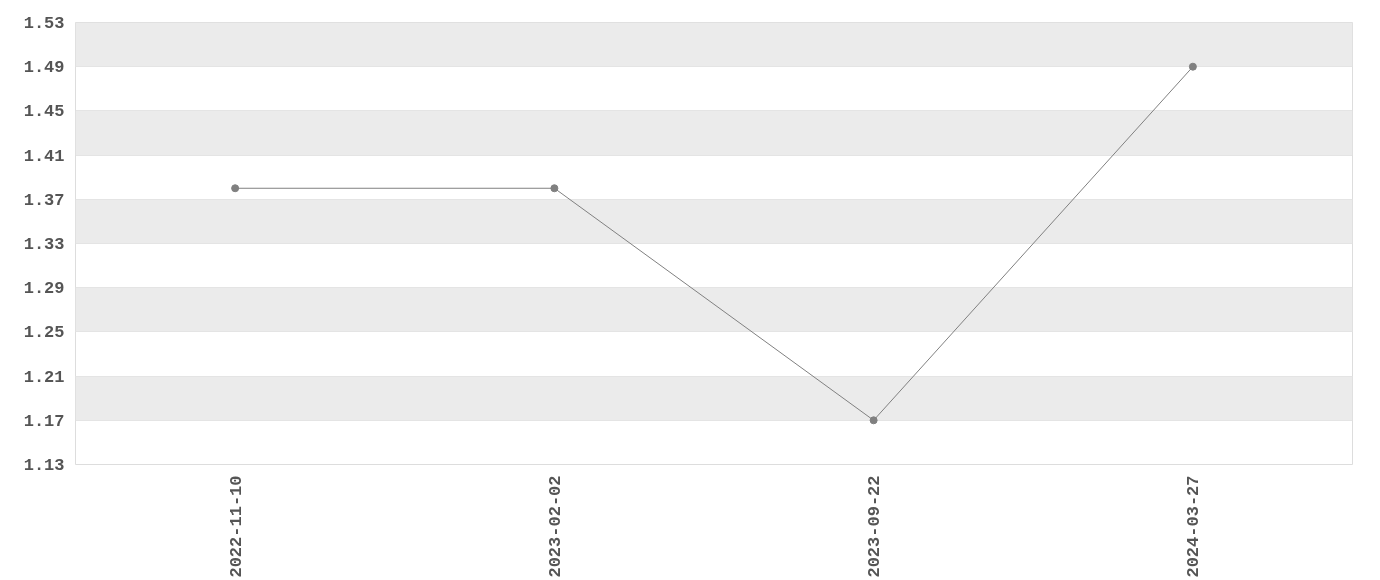  Describe the element at coordinates (44, 68) in the screenshot. I see `y-tick-label: 1.49` at that location.